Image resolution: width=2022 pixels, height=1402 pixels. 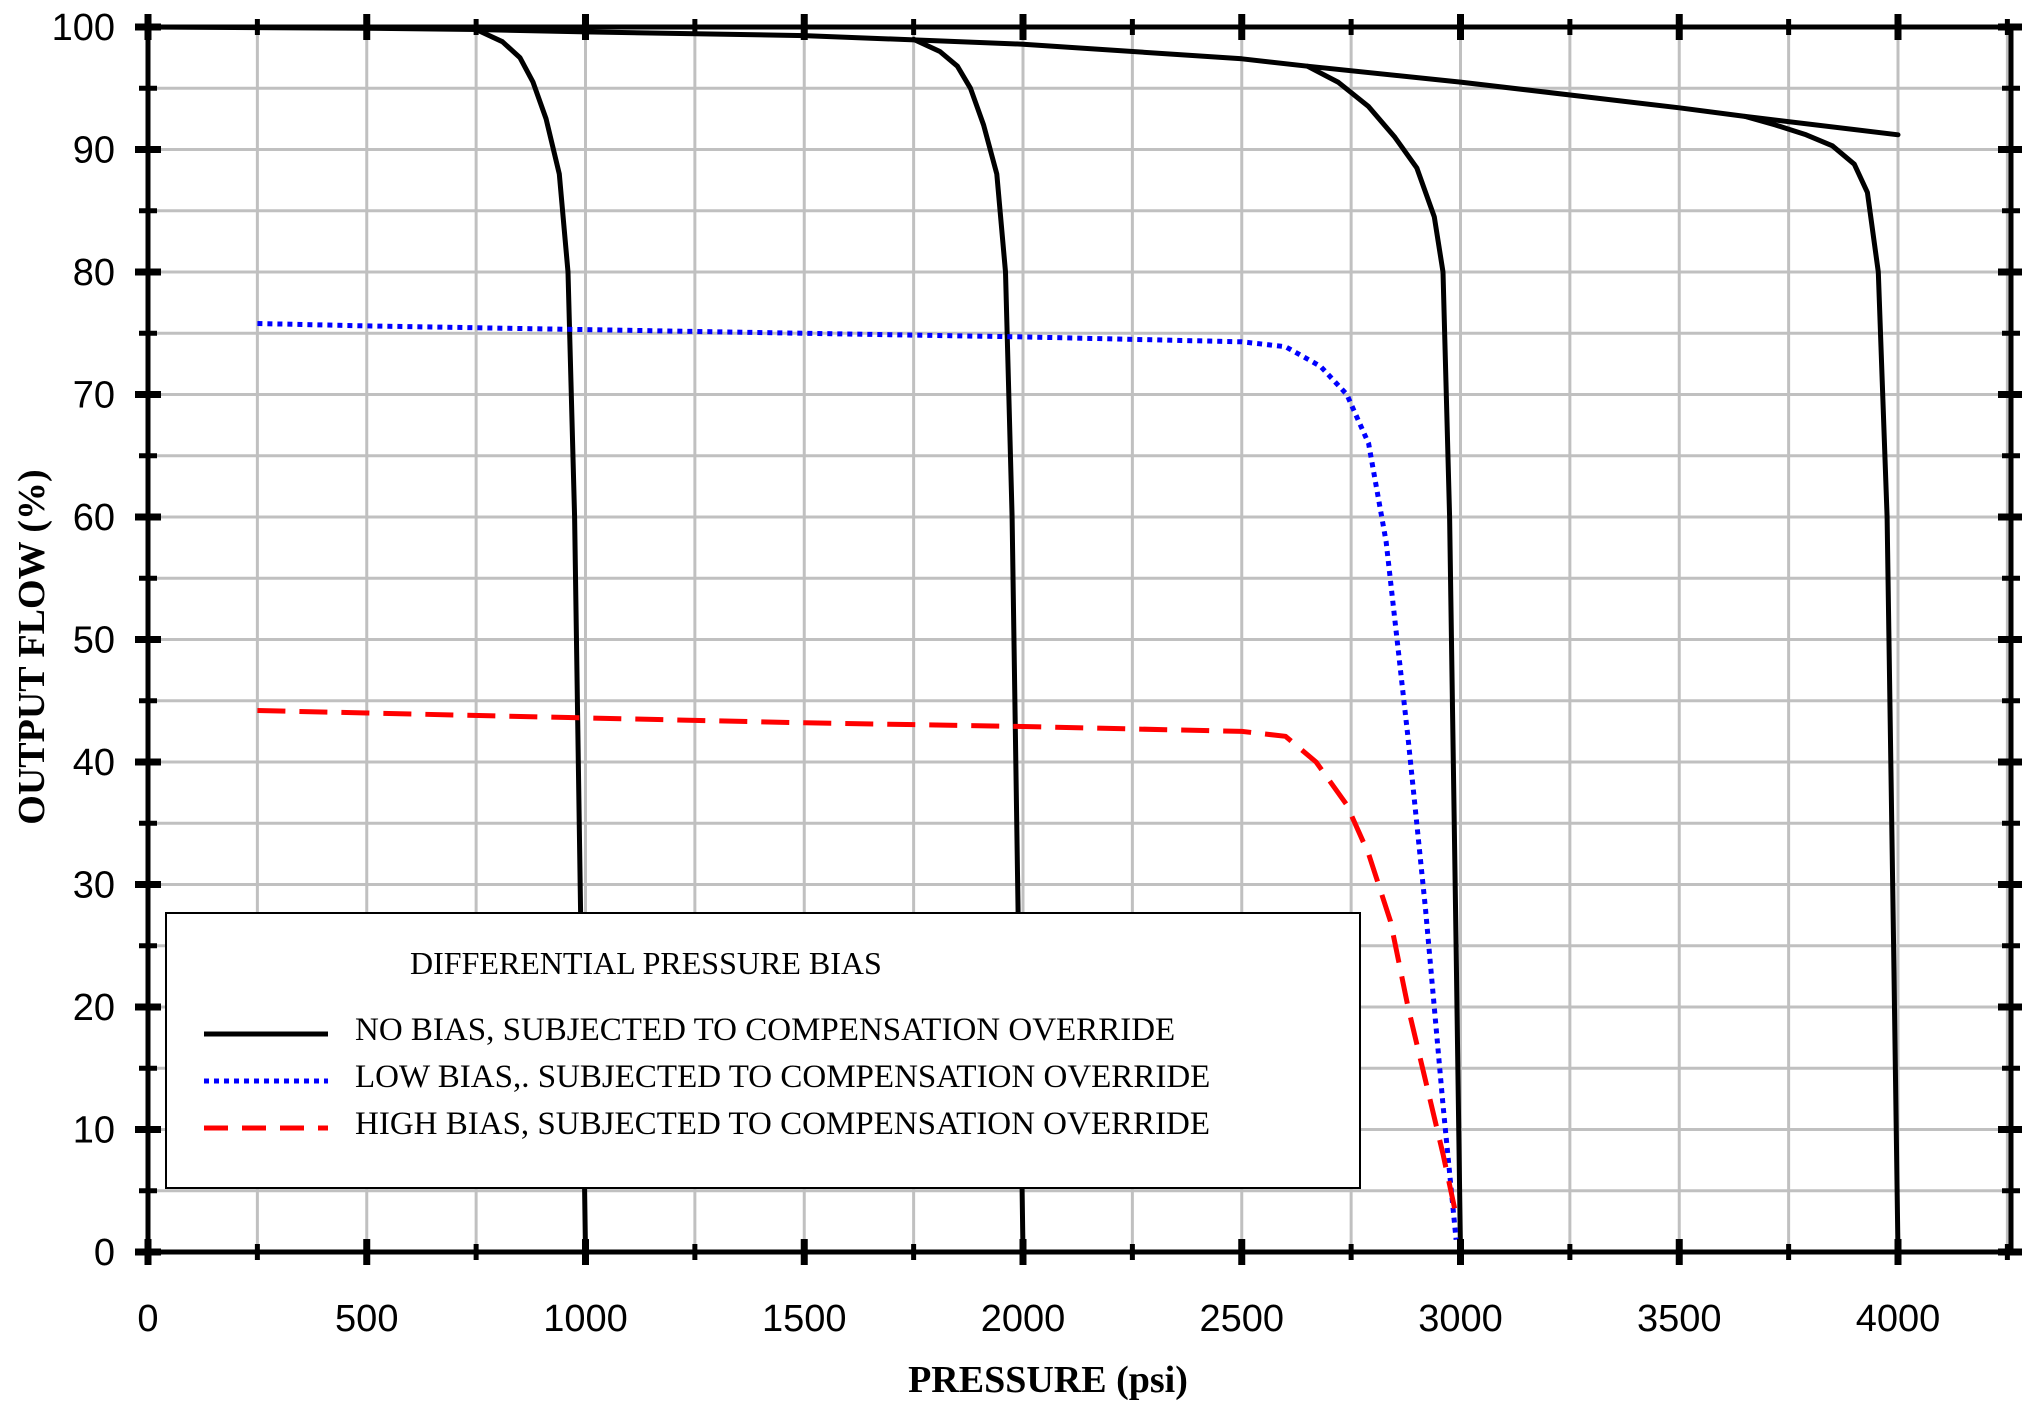 What do you see at coordinates (1460, 1319) in the screenshot?
I see `x-tick-label: 3000` at bounding box center [1460, 1319].